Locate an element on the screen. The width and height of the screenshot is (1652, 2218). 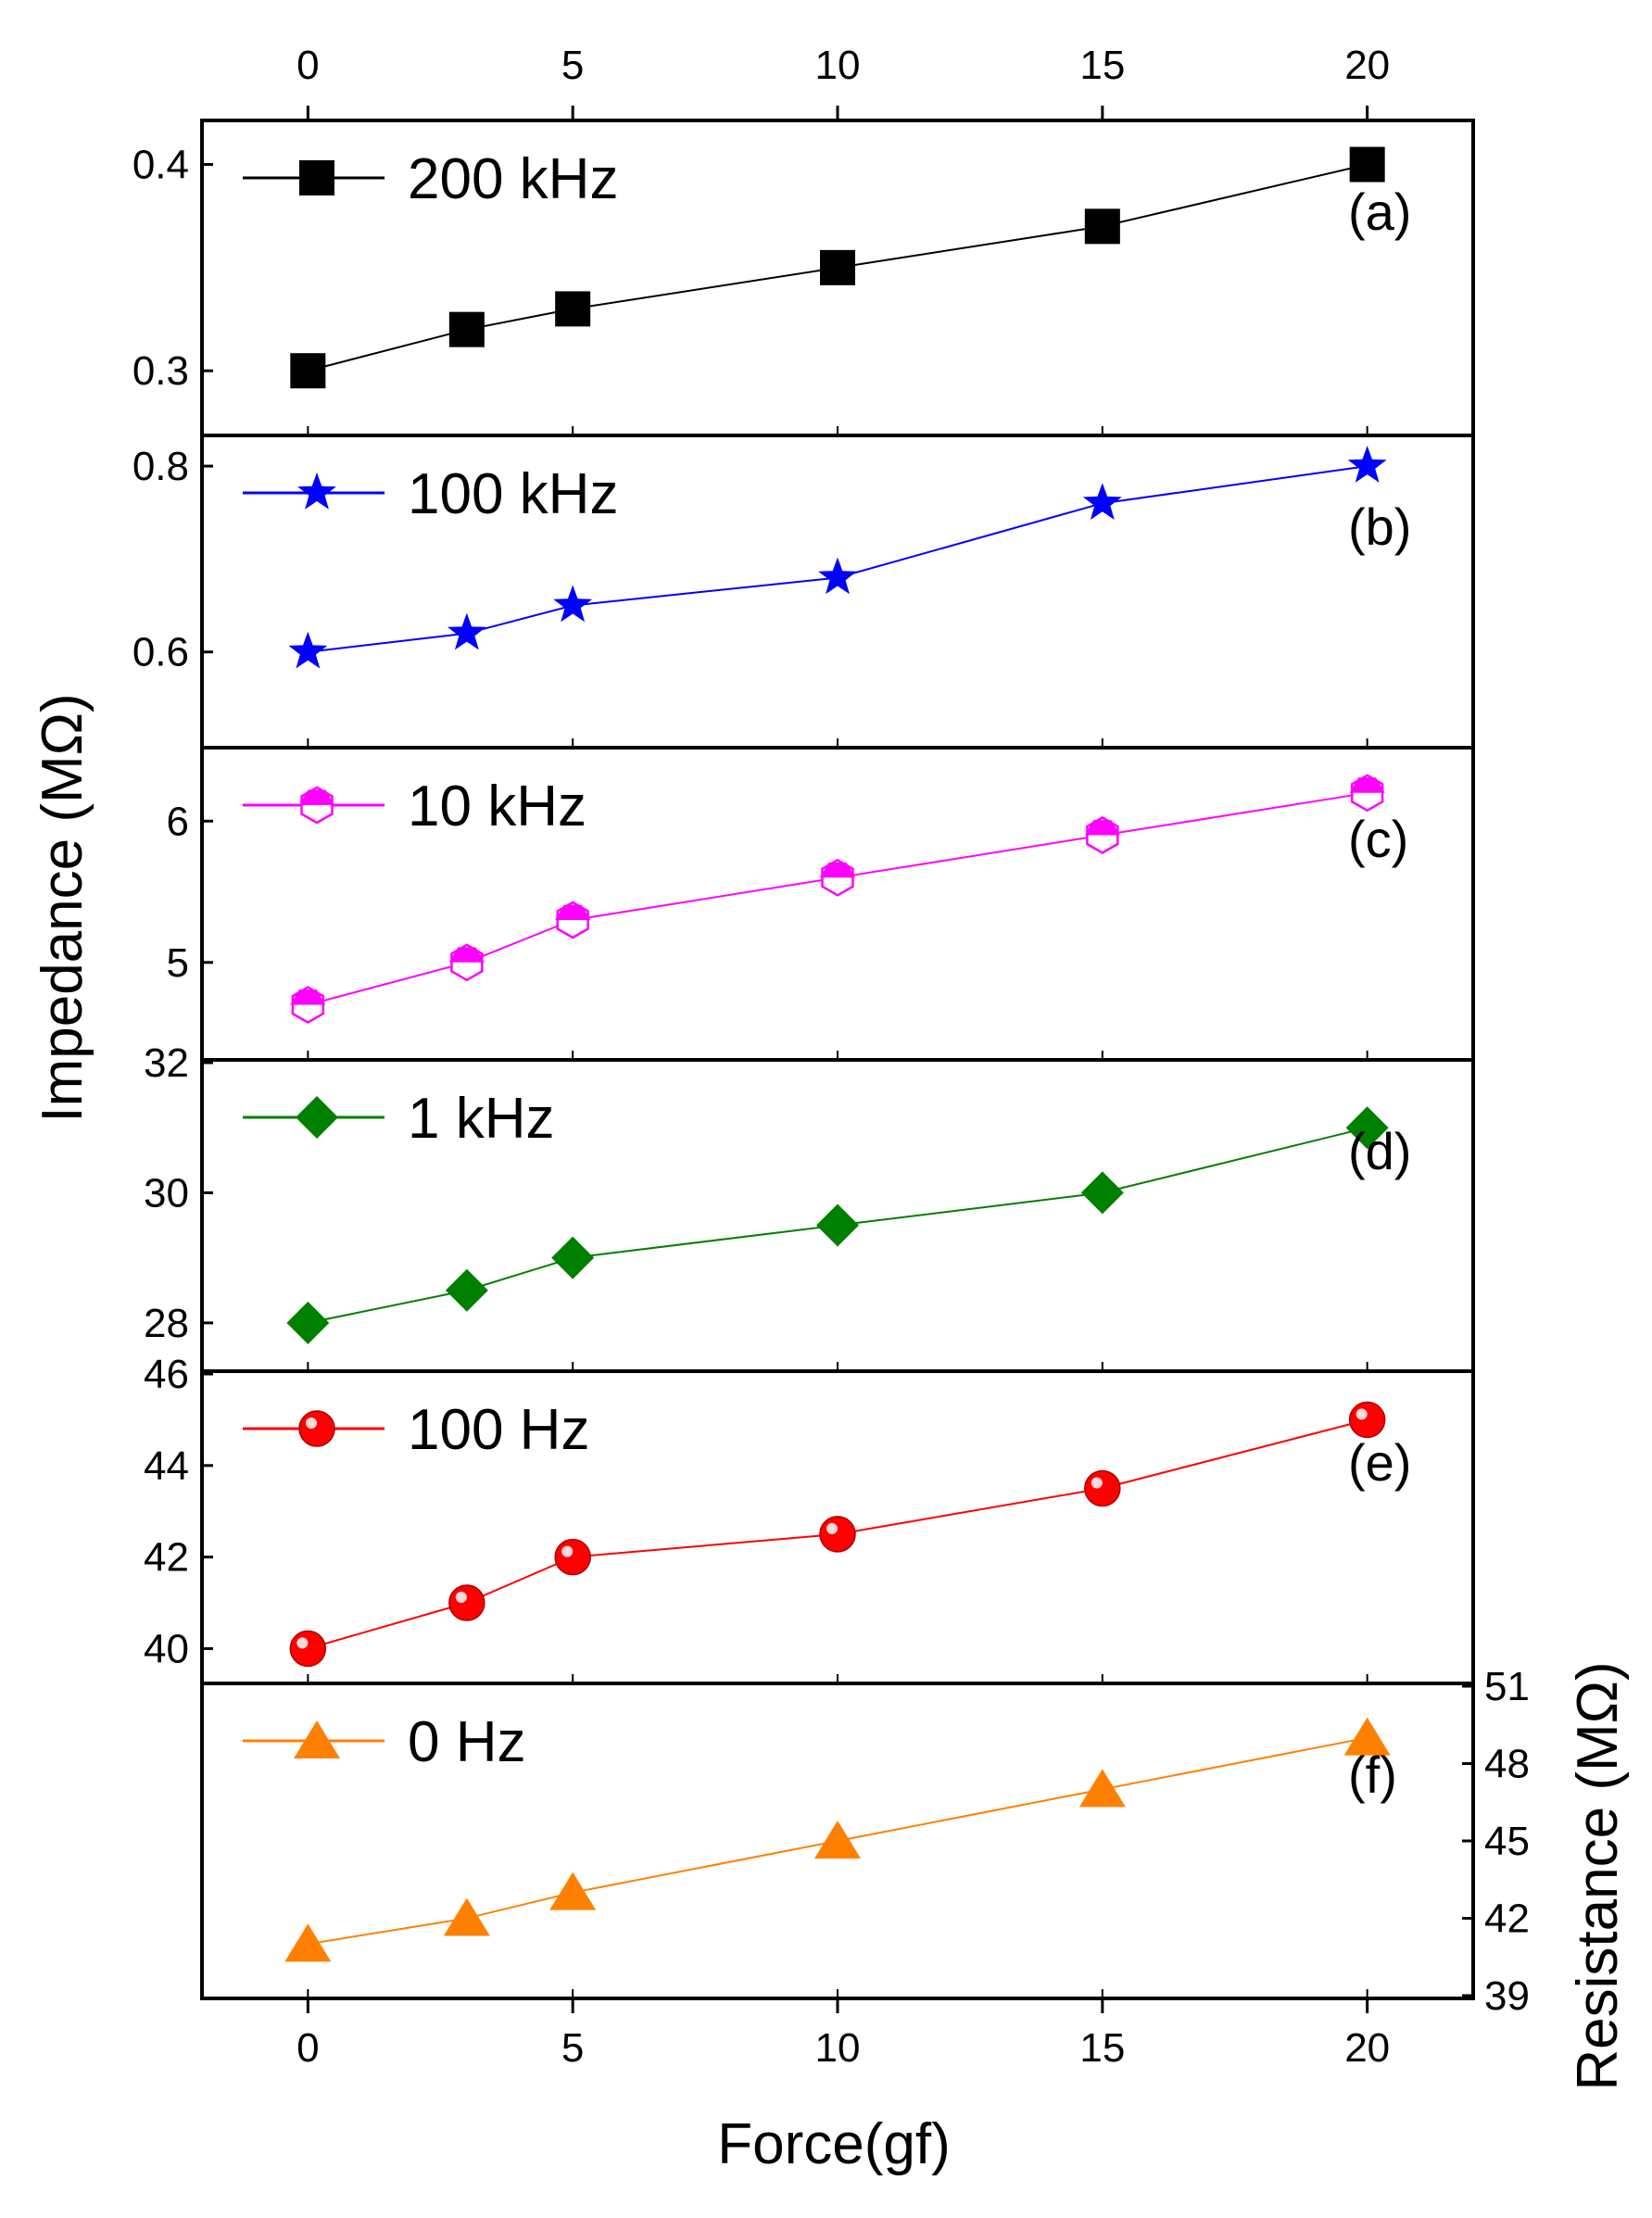
legend-label: 10 kHz is located at coordinates (497, 806).